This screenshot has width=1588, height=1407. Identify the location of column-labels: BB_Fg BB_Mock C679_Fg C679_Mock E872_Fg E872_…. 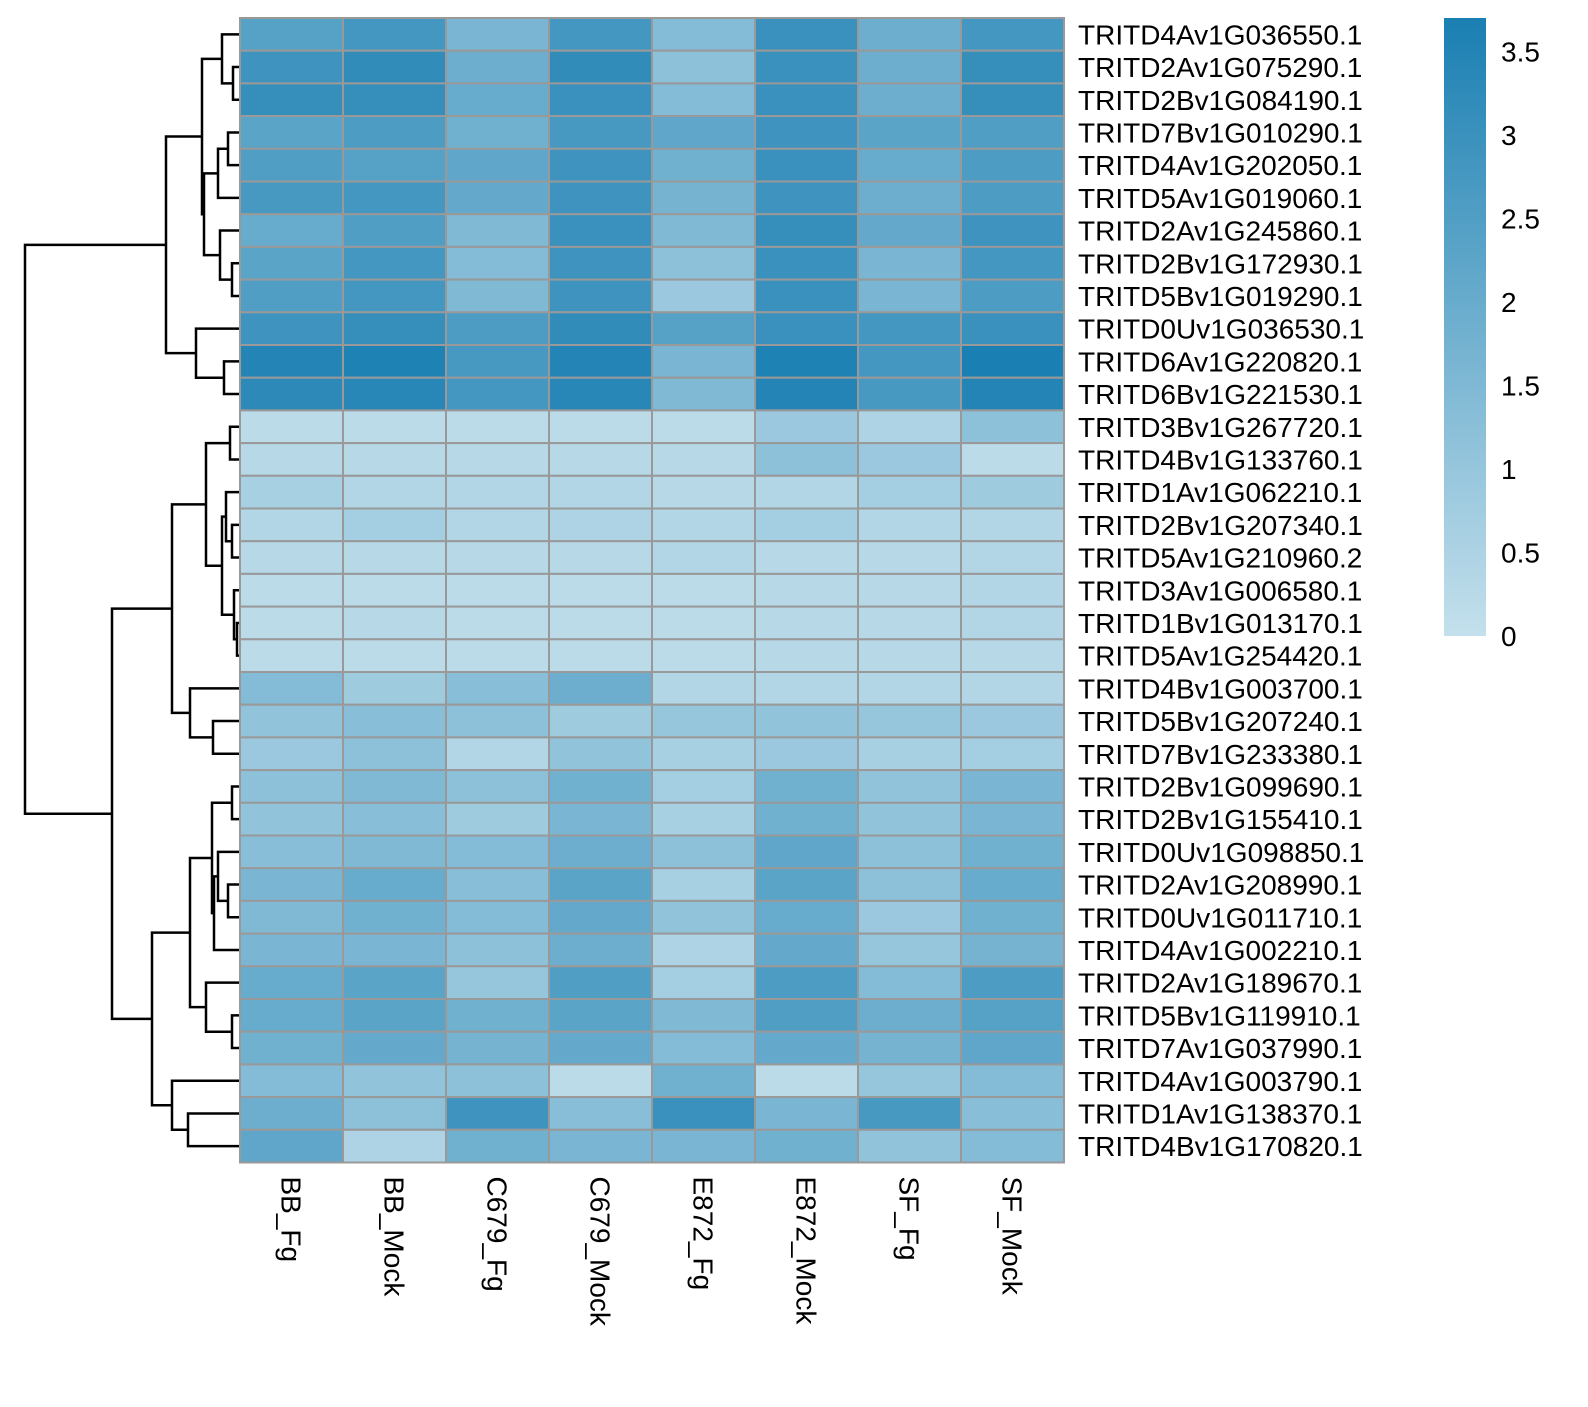
(652, 1252).